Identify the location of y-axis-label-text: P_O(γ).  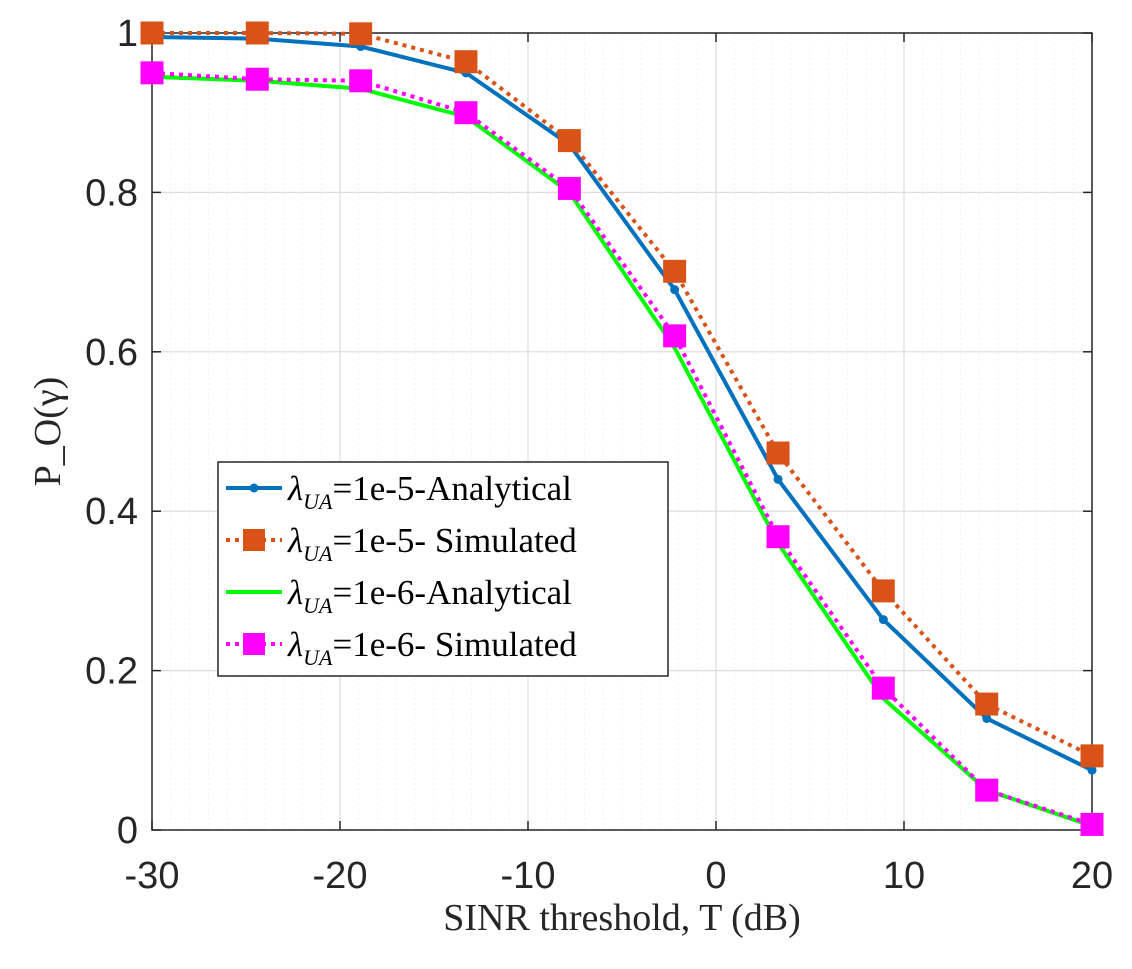
(48, 432).